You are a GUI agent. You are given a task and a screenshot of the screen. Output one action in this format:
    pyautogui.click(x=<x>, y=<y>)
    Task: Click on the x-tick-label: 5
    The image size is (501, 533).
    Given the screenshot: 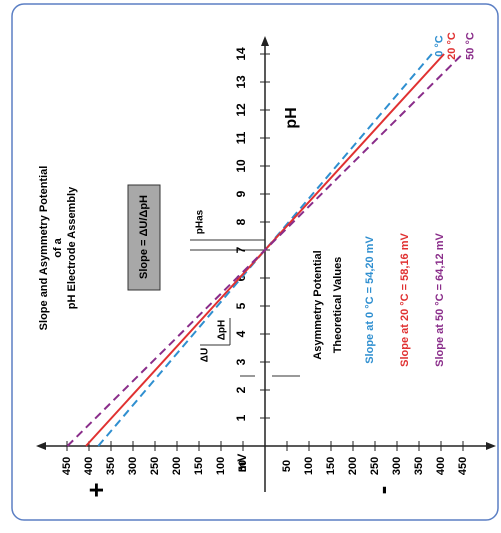 What is the action you would take?
    pyautogui.click(x=241, y=305)
    